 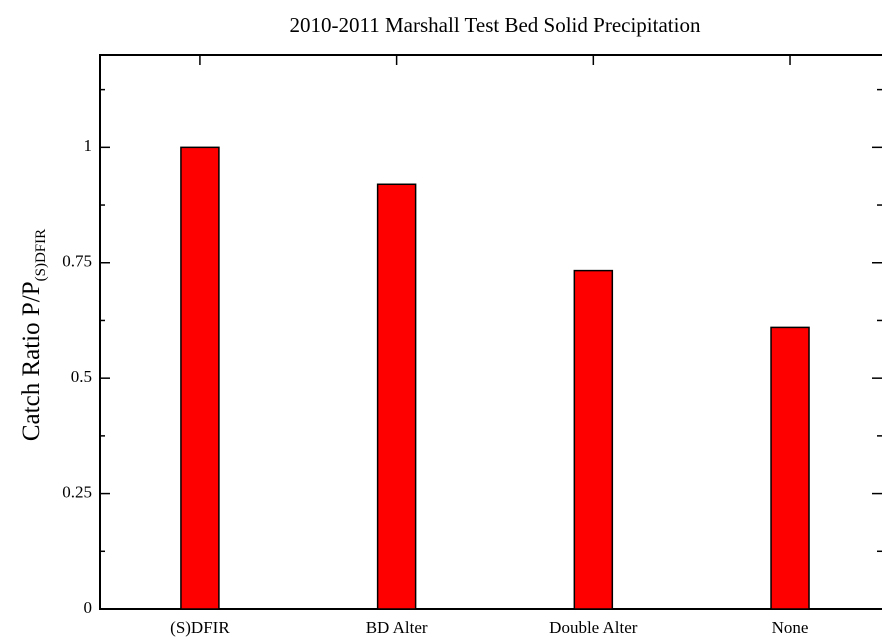 I want to click on y-tick-label: 0.5, so click(x=81, y=376).